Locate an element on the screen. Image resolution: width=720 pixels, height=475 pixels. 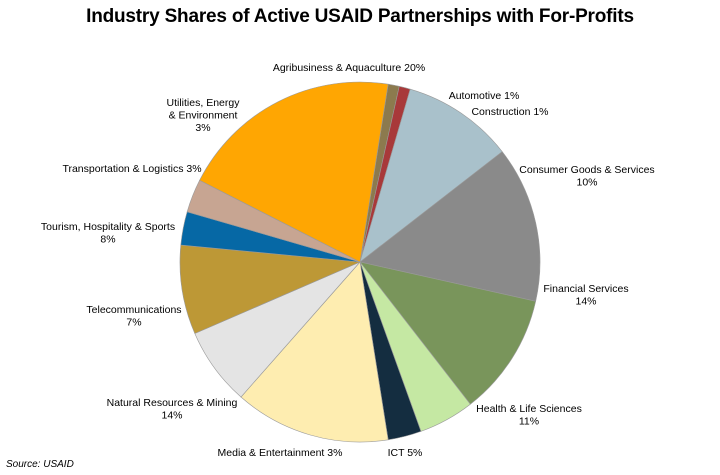
slice-label-transportation-and-logistics: Transportation & Logistics 3% is located at coordinates (131, 169).